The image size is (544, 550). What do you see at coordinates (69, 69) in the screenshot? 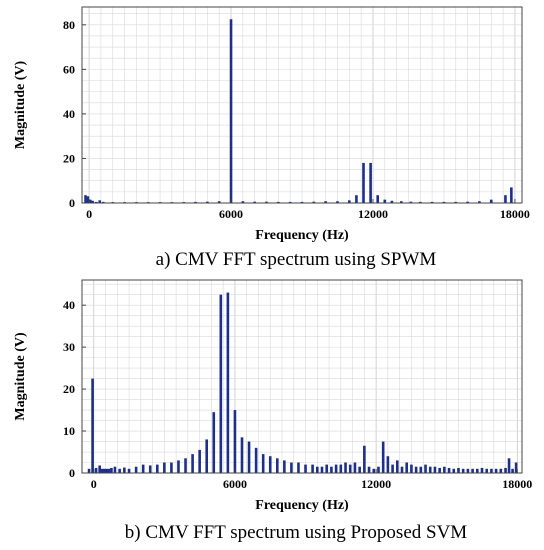
I see `y-tick-label: 60` at bounding box center [69, 69].